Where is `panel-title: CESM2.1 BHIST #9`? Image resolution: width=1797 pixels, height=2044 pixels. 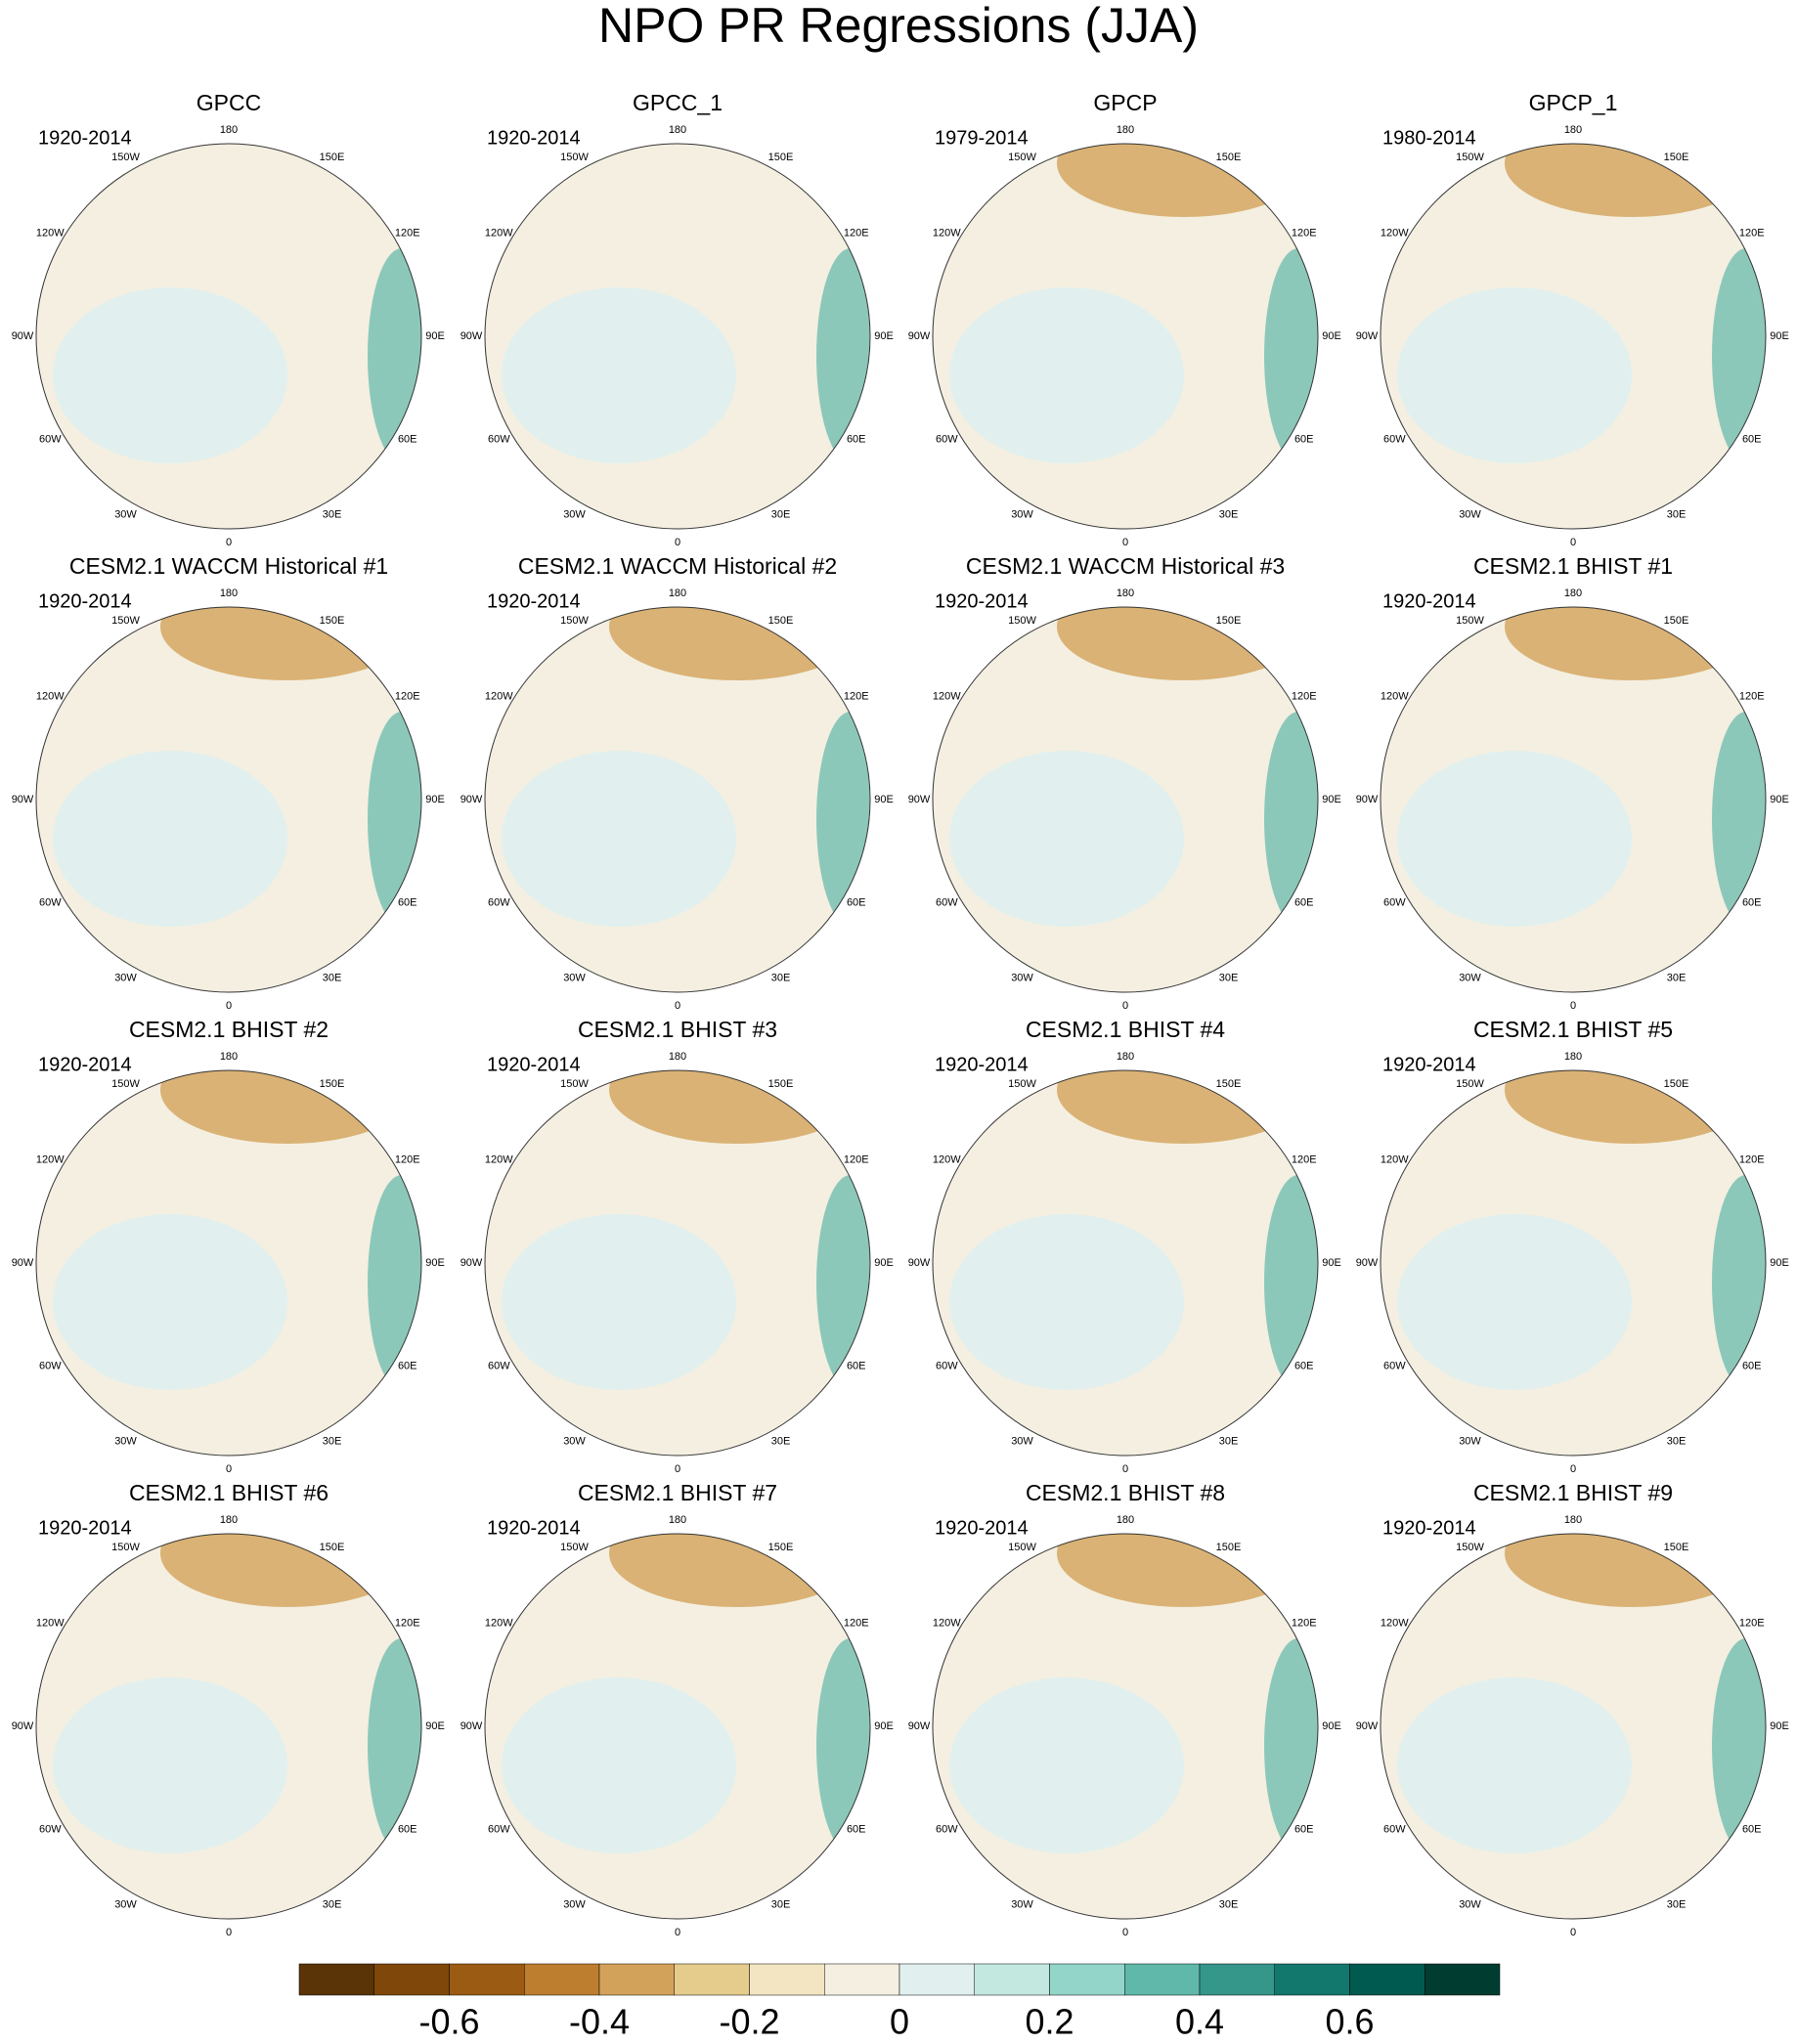
panel-title: CESM2.1 BHIST #9 is located at coordinates (1573, 1492).